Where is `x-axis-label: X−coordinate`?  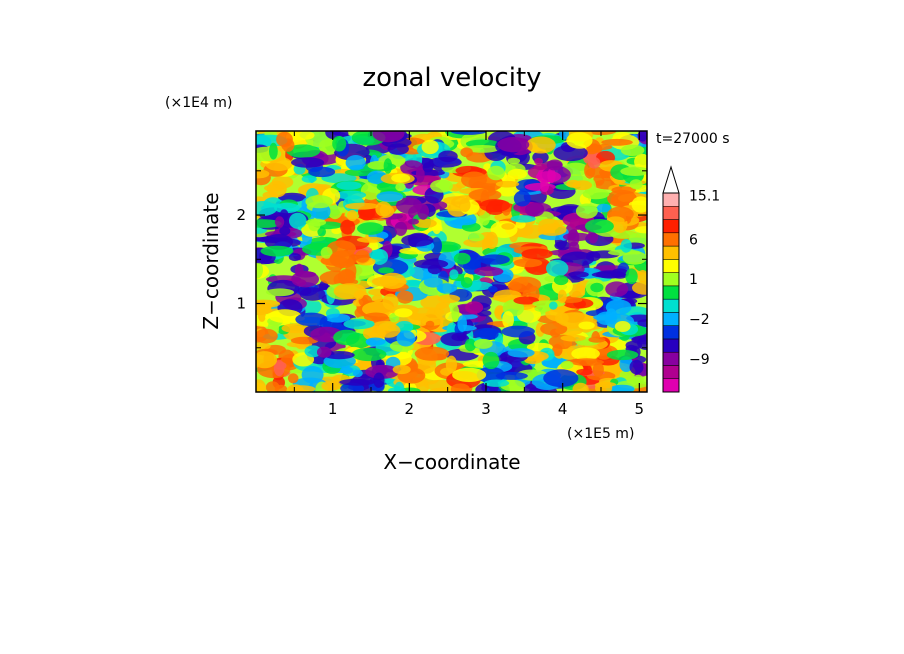
x-axis-label: X−coordinate is located at coordinates (451, 462).